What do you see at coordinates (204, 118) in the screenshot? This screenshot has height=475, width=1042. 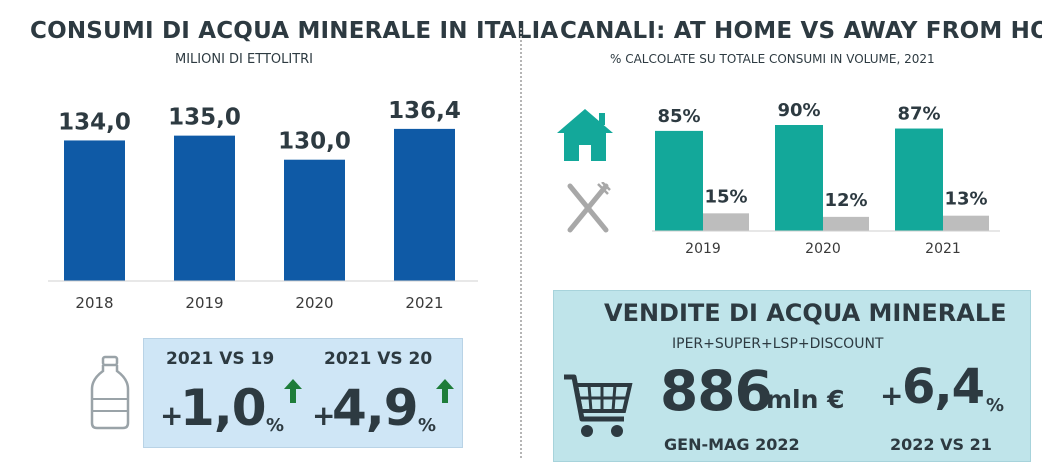 I see `bar-value-label: 135,0` at bounding box center [204, 118].